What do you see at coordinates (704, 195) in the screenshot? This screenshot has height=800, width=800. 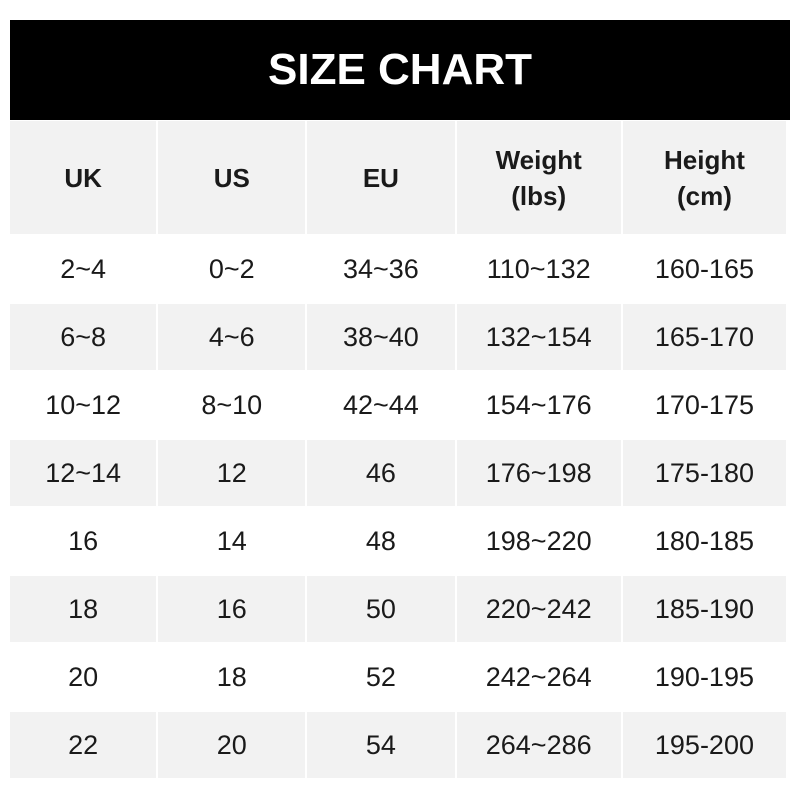 I see `header-height-line2: (cm)` at bounding box center [704, 195].